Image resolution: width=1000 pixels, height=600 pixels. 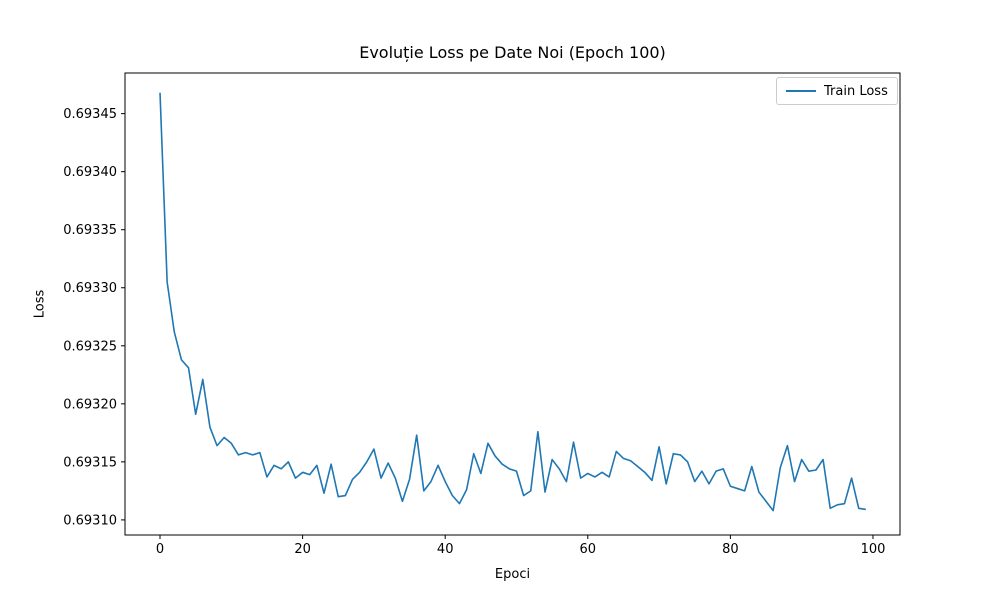 What do you see at coordinates (90, 462) in the screenshot?
I see `y-tick-label: 0.69315` at bounding box center [90, 462].